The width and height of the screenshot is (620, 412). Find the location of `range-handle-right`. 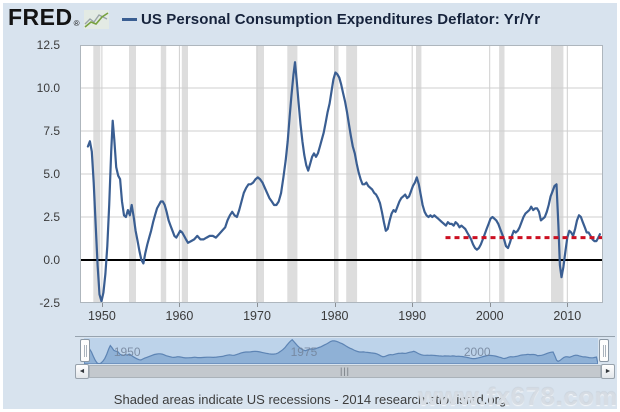

range-handle-right is located at coordinates (604, 350).